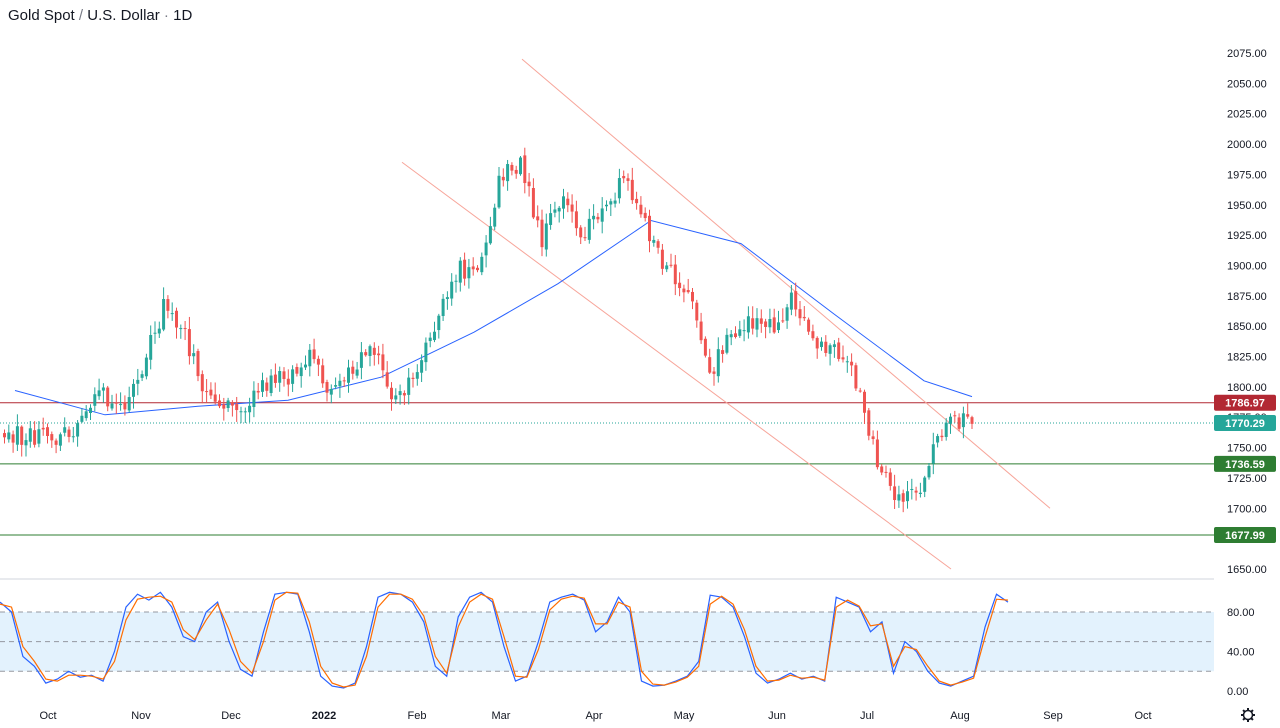 The image size is (1280, 728). Describe the element at coordinates (1247, 479) in the screenshot. I see `price-axis-tick: 1725.00` at that location.